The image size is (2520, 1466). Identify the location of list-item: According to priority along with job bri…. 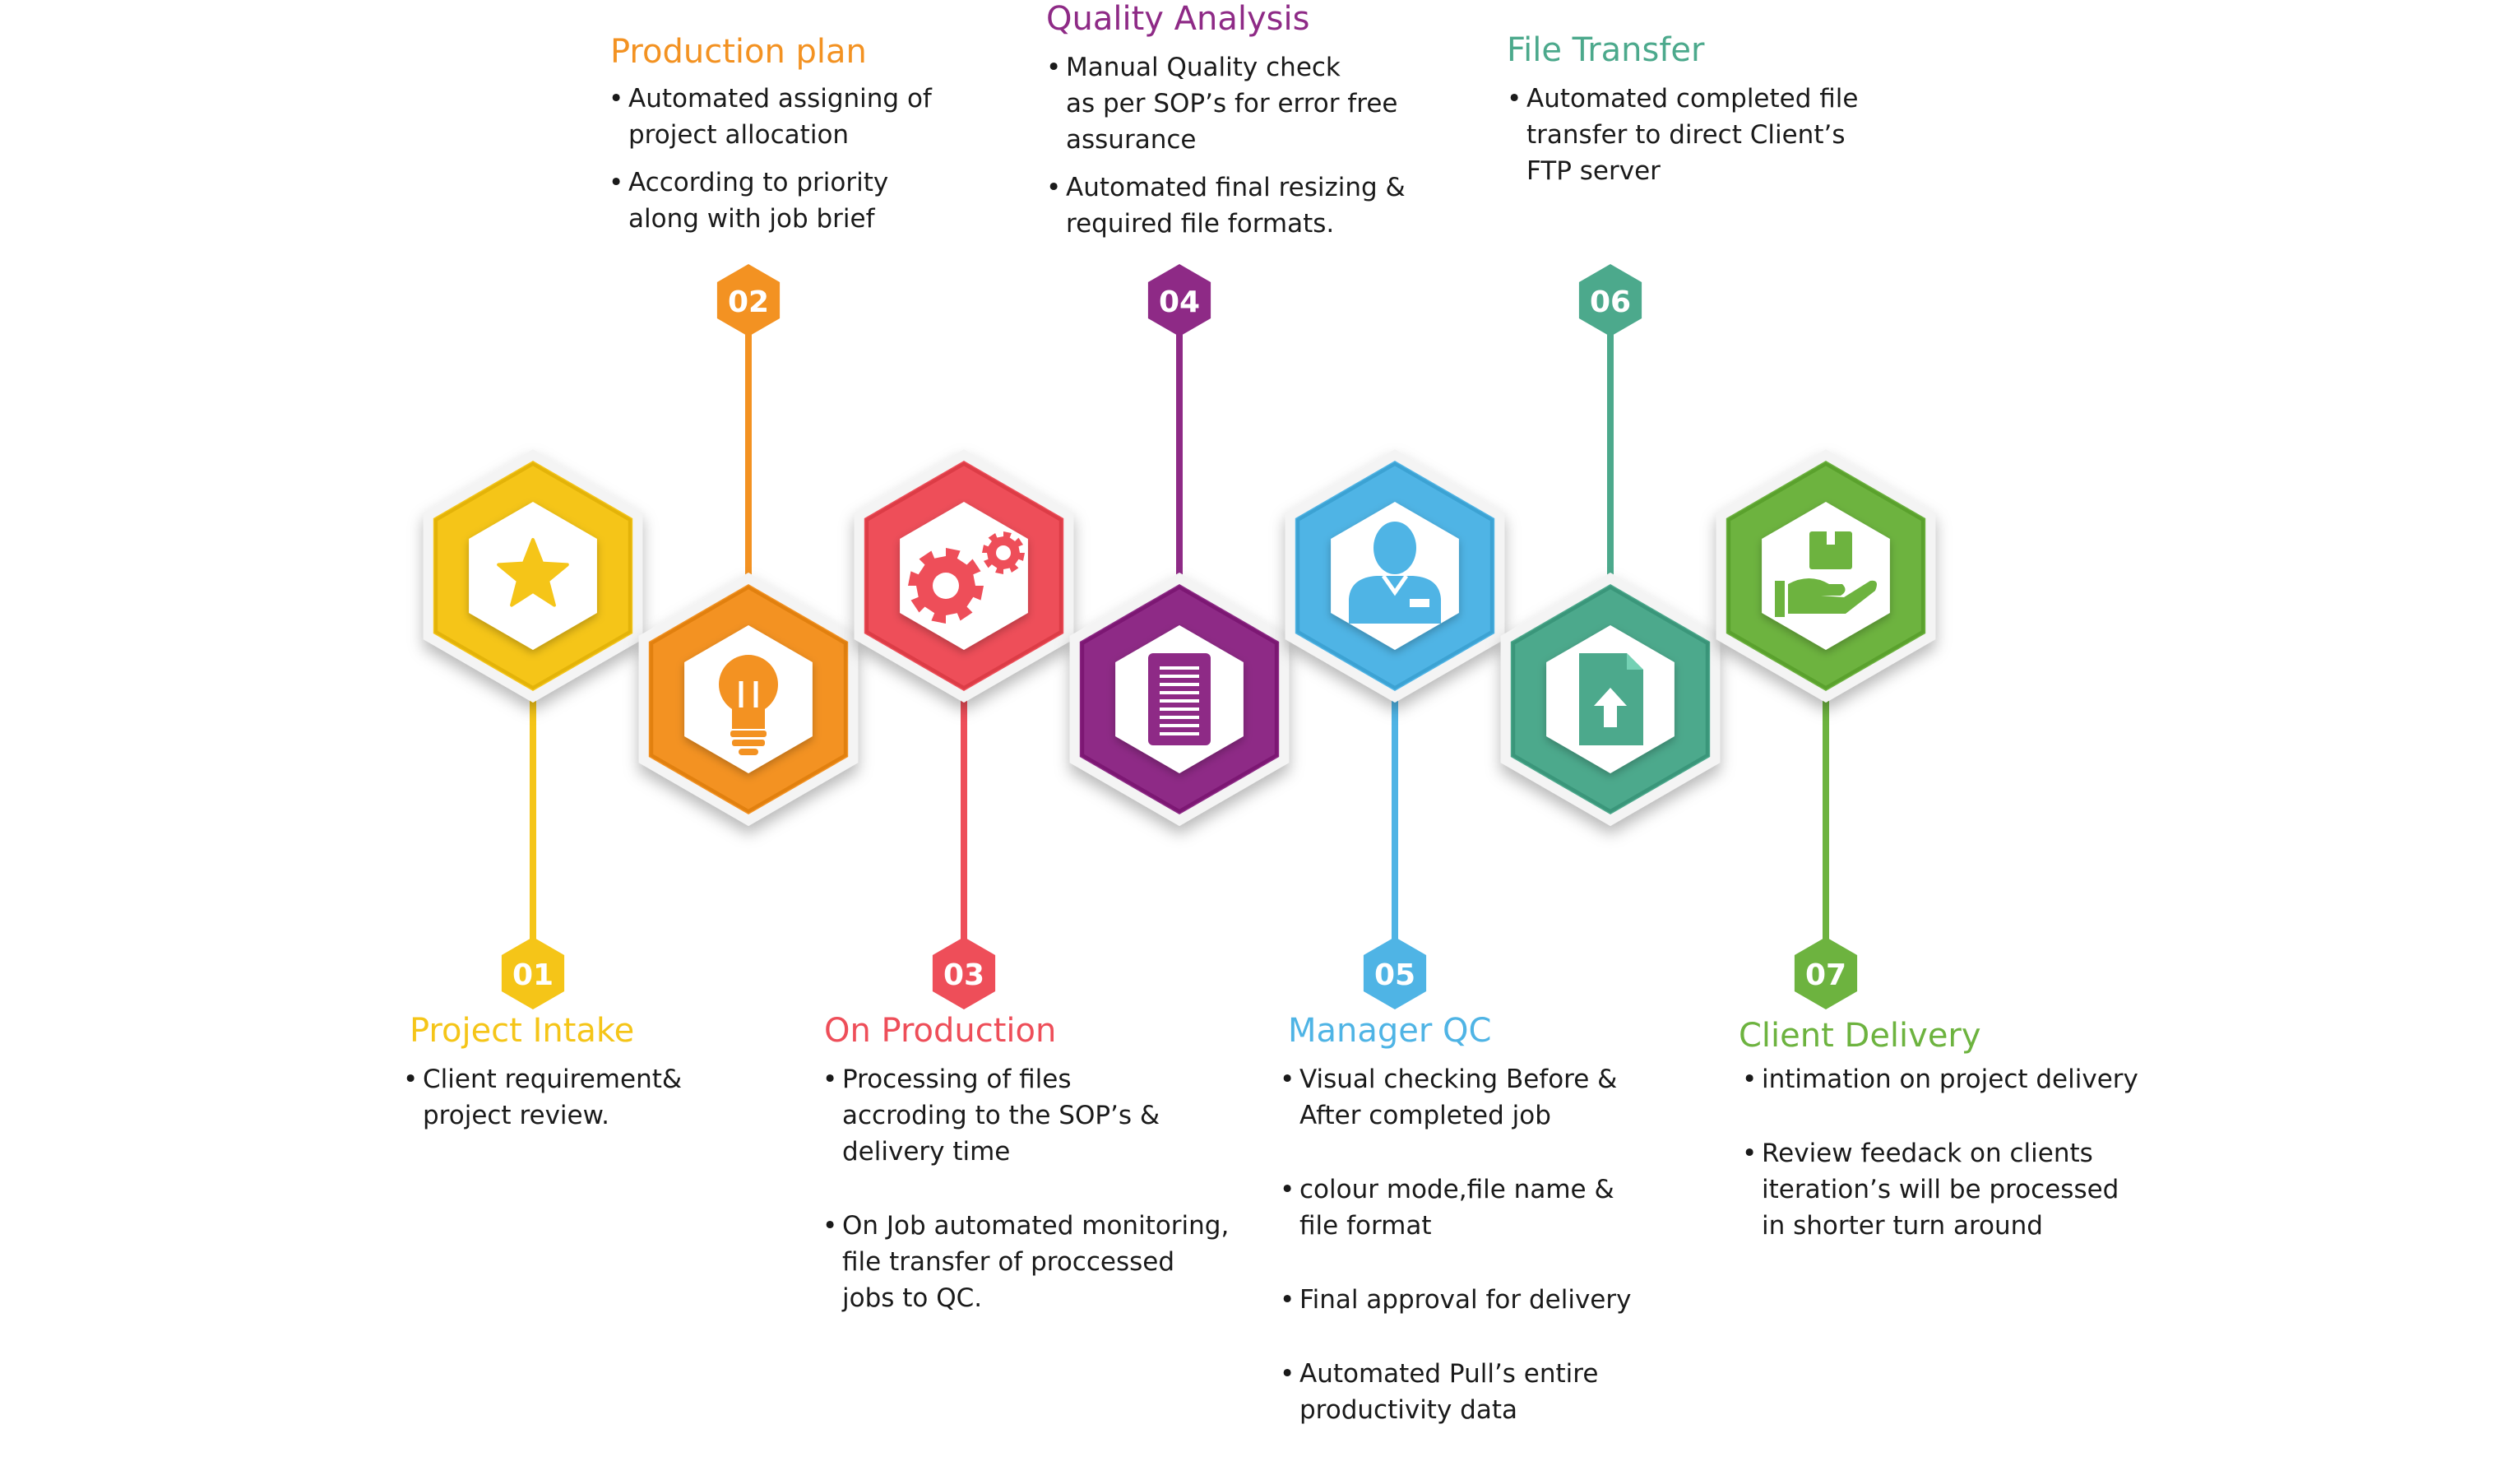
(798, 201).